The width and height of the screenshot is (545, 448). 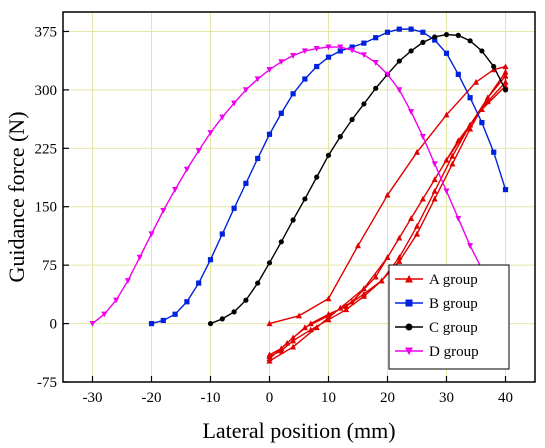 What do you see at coordinates (328, 398) in the screenshot?
I see `x-tick-label: 10` at bounding box center [328, 398].